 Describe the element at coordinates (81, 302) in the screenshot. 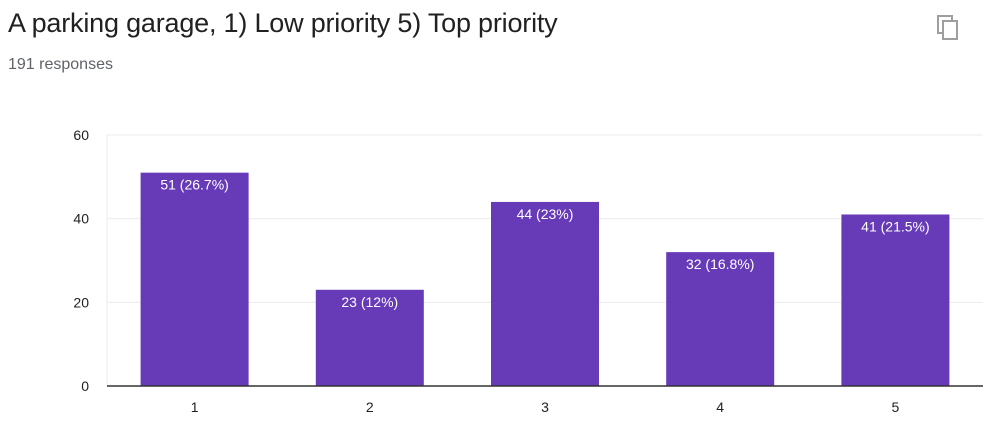

I see `y-tick-label: 20` at that location.